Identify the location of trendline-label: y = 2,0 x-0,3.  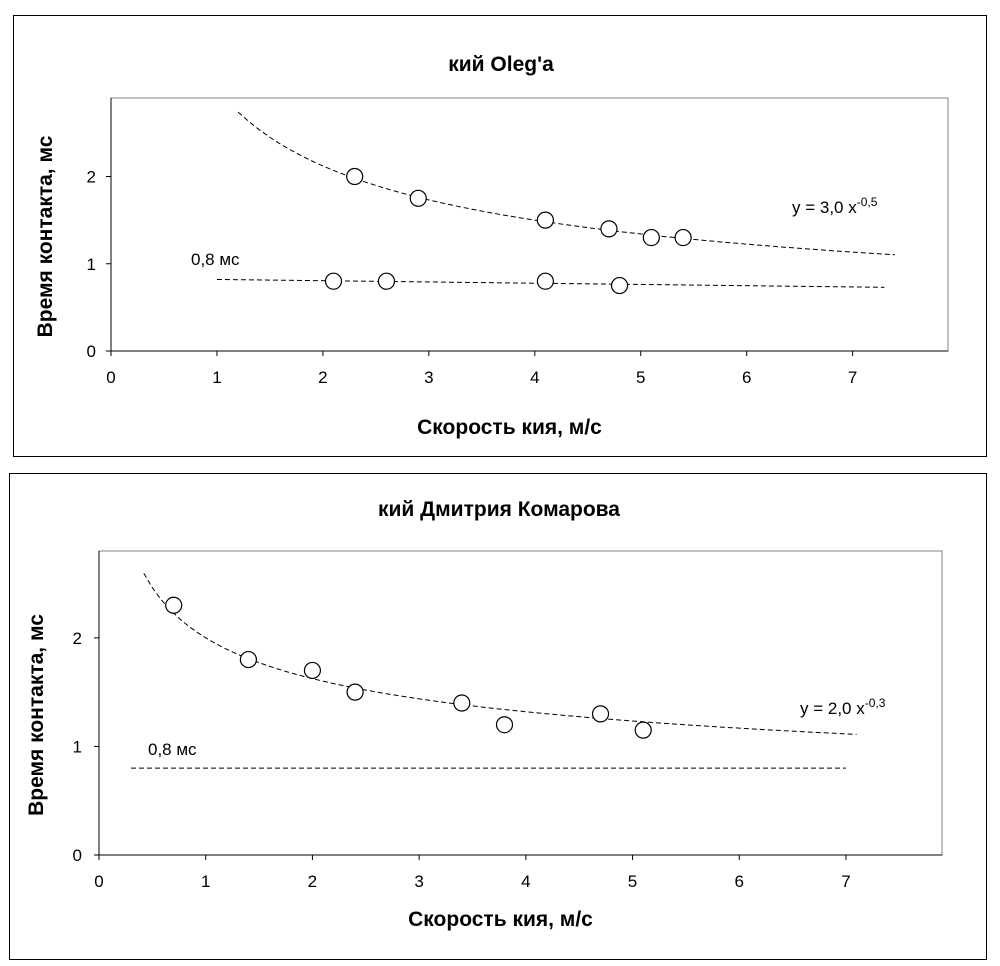
(843, 707).